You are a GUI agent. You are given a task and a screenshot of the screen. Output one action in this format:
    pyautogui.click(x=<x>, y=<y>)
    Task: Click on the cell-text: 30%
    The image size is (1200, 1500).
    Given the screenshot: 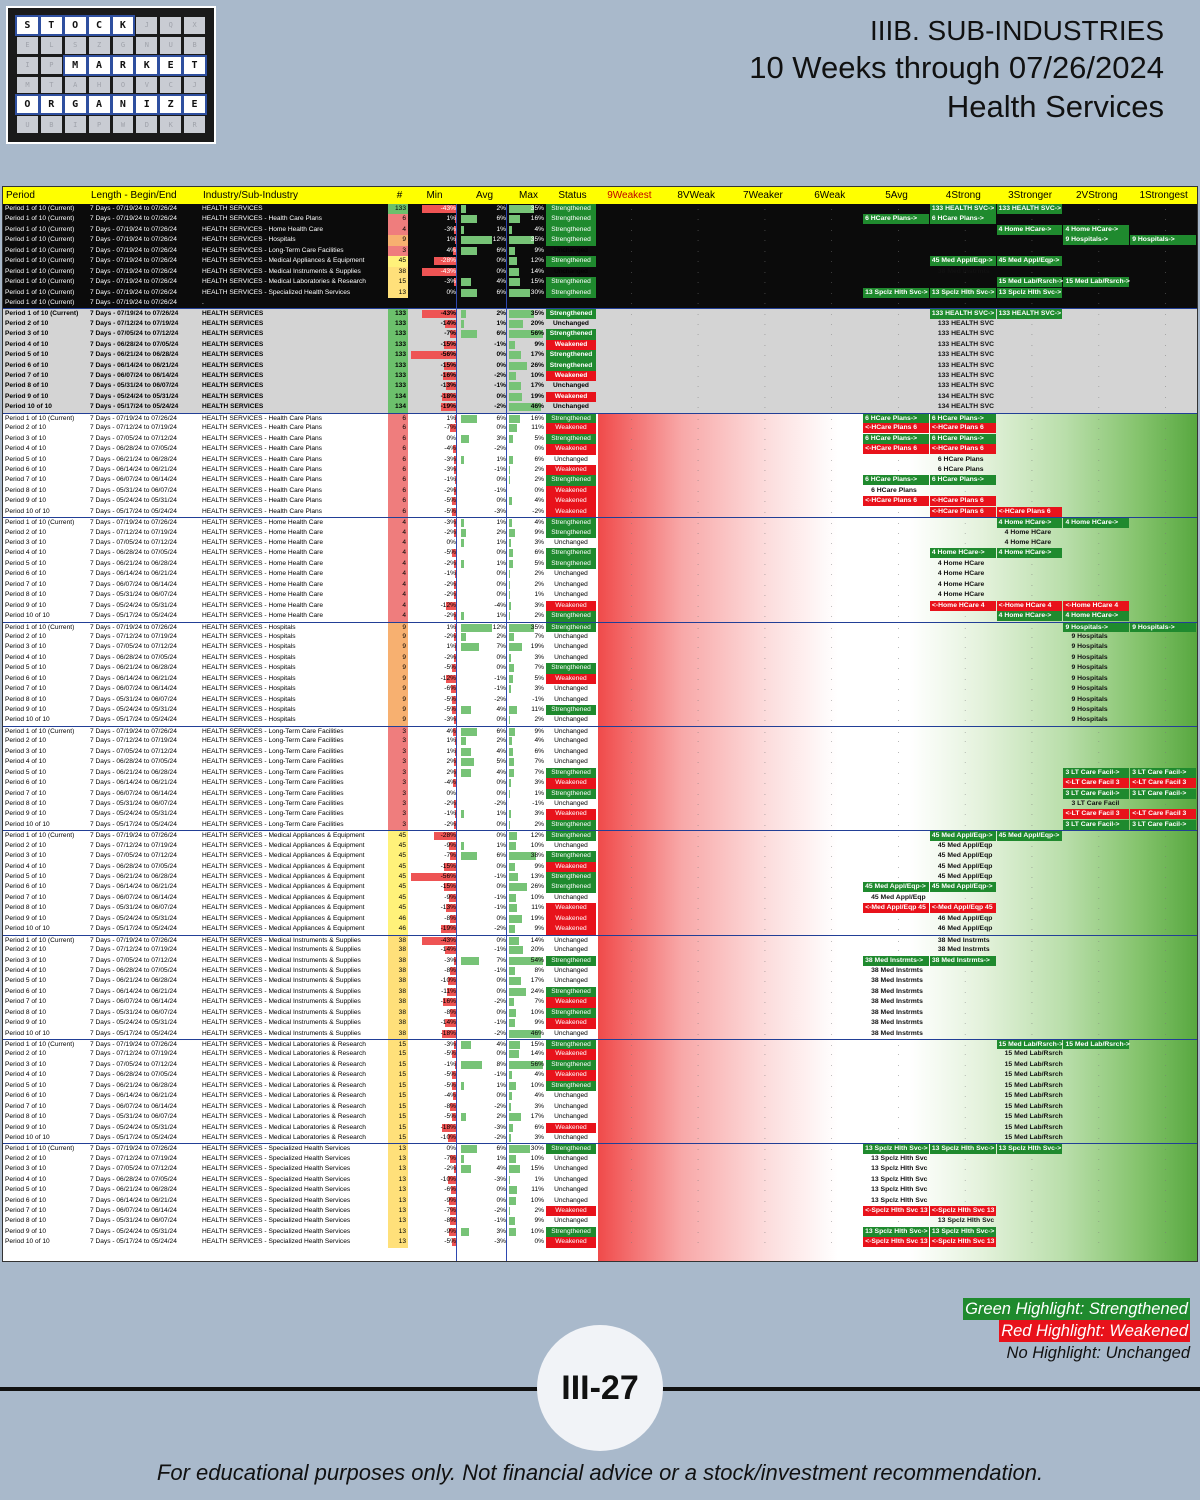 What is the action you would take?
    pyautogui.click(x=537, y=1149)
    